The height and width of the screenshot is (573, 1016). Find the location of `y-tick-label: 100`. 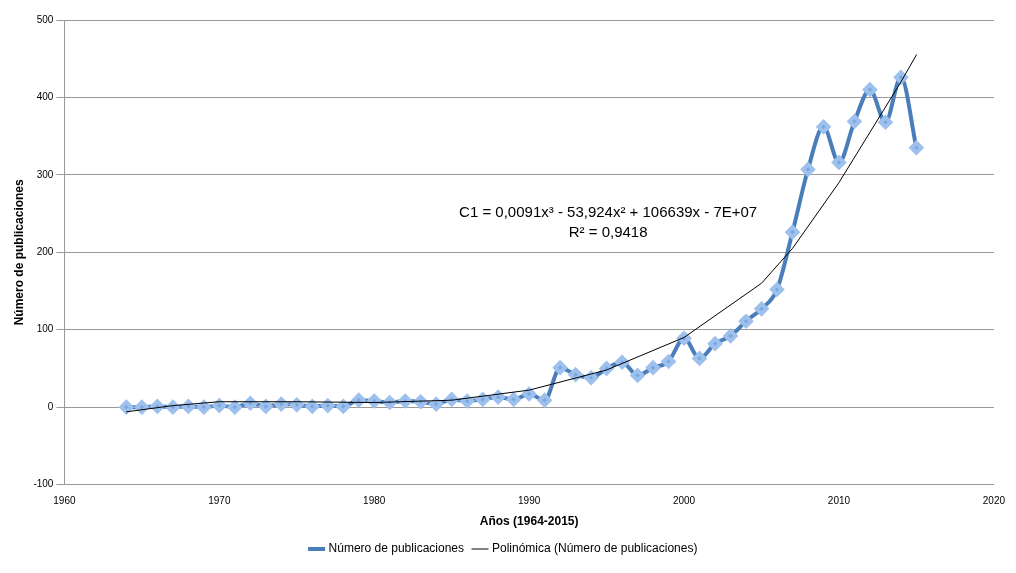

y-tick-label: 100 is located at coordinates (45, 329).